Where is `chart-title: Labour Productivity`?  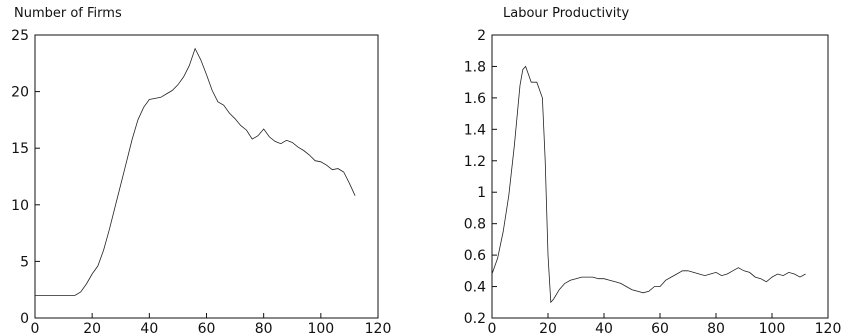
chart-title: Labour Productivity is located at coordinates (566, 13).